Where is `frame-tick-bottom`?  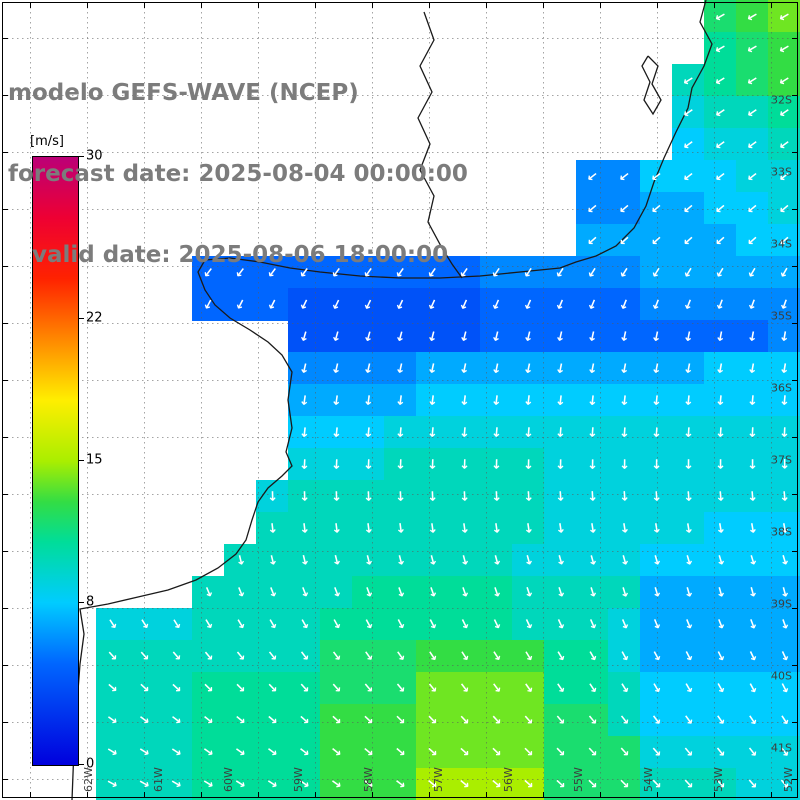
frame-tick-bottom is located at coordinates (258, 795).